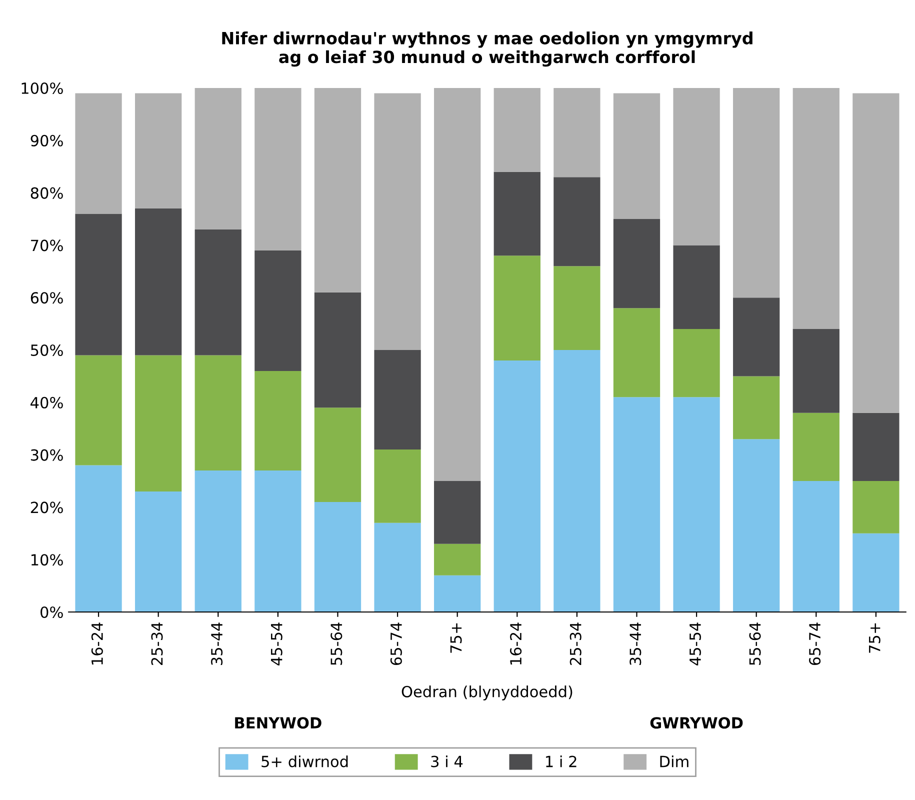  I want to click on y-tick-label: 40%, so click(46, 402).